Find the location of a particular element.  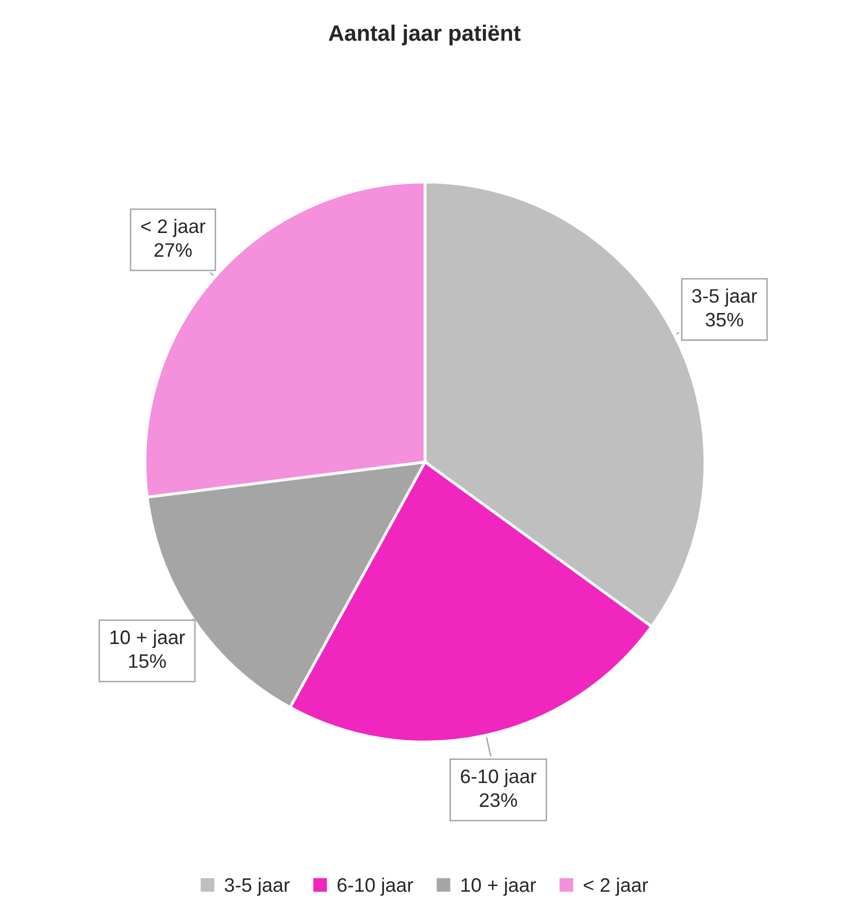

data-label: 23% is located at coordinates (499, 800).